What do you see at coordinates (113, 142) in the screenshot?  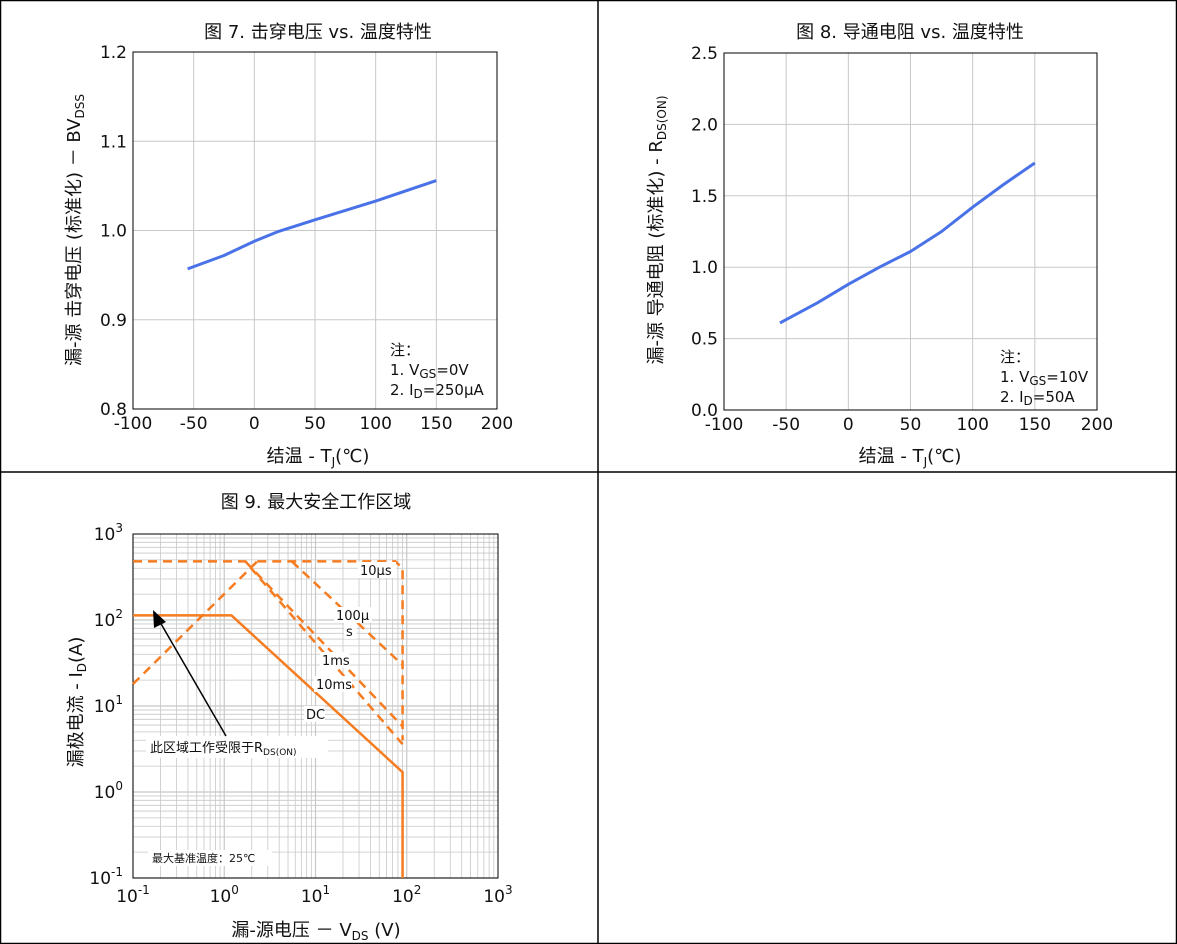 I see `y-tick-label: 1.1` at bounding box center [113, 142].